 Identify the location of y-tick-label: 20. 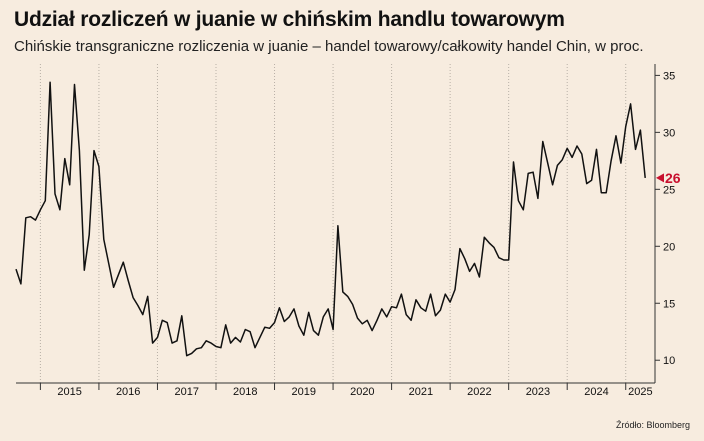
(669, 247).